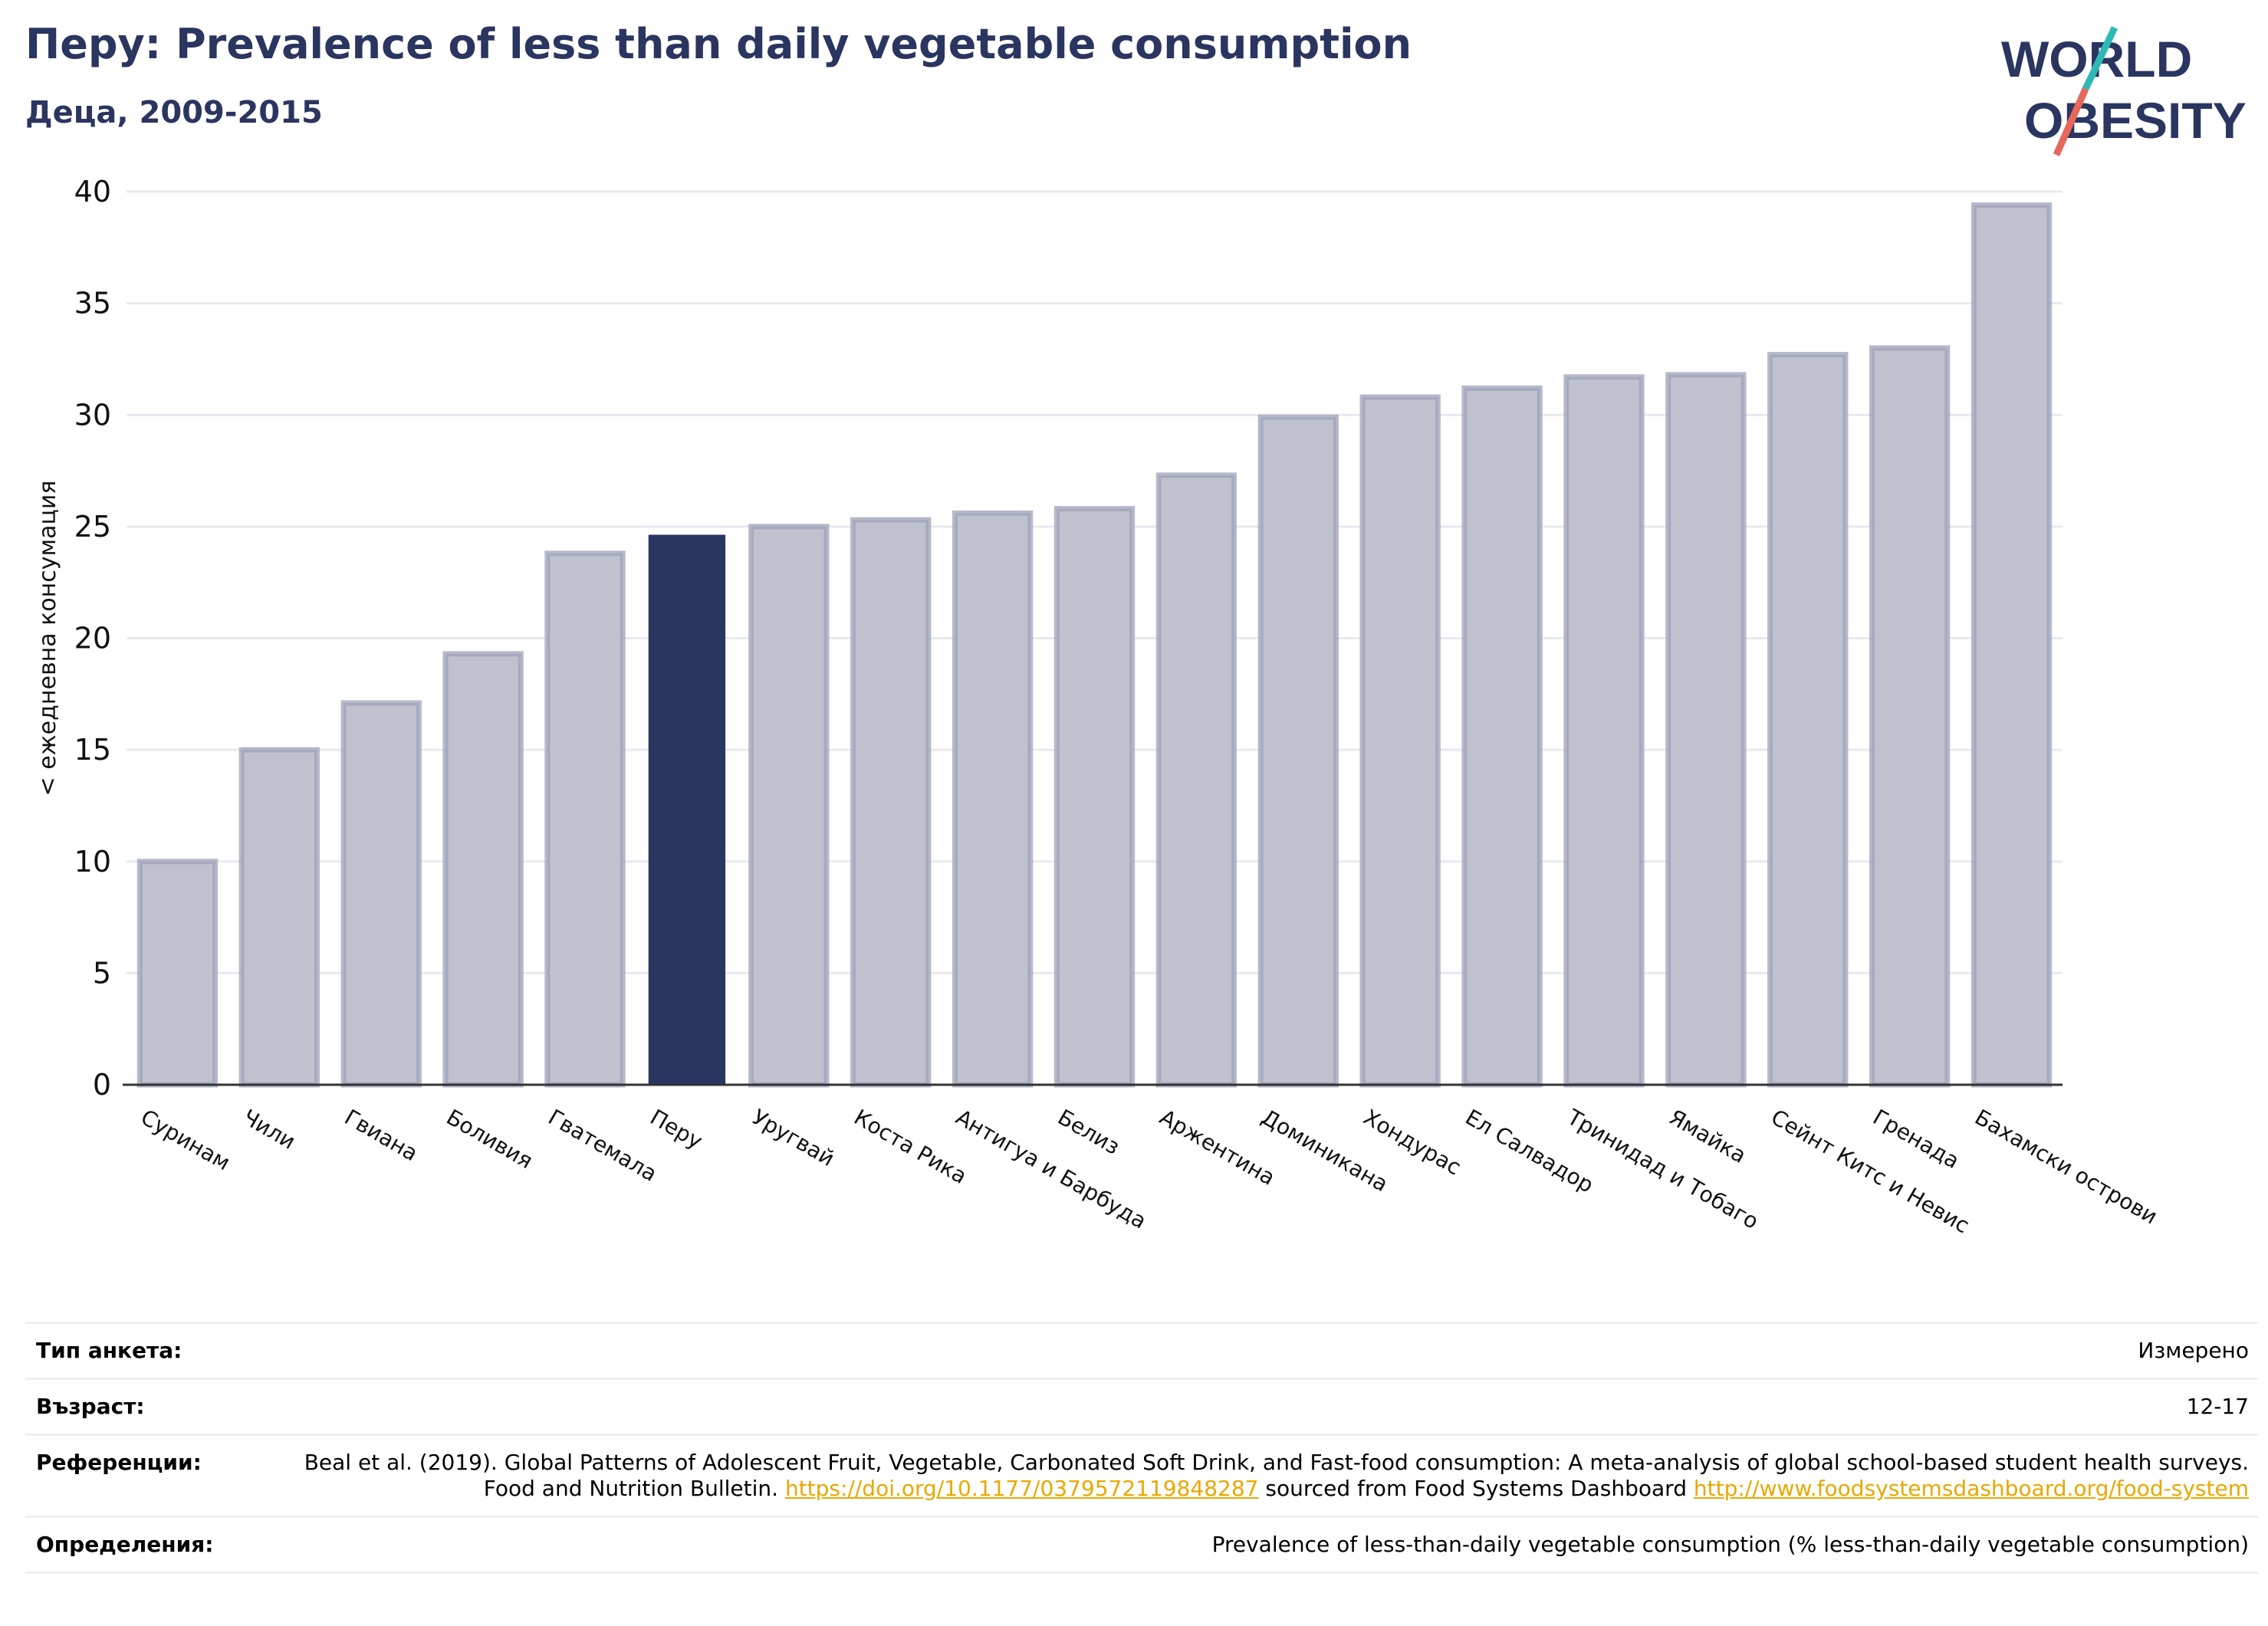 Image resolution: width=2268 pixels, height=1626 pixels. What do you see at coordinates (687, 810) in the screenshot?
I see `bar-highlighted` at bounding box center [687, 810].